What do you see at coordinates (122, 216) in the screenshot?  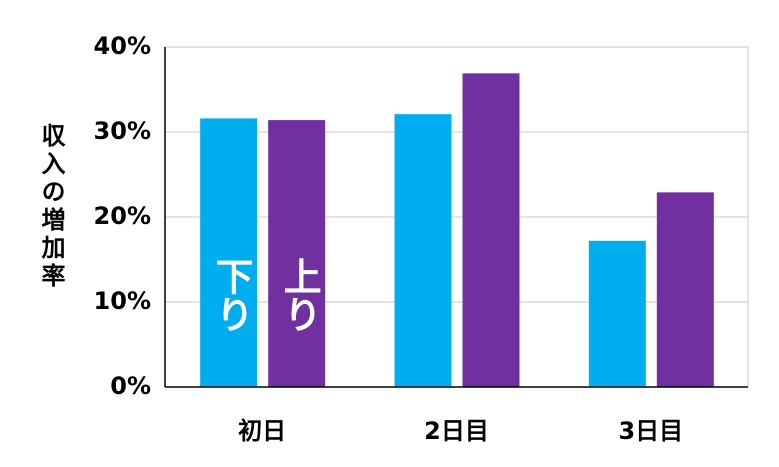 I see `y-tick-label: 20%` at bounding box center [122, 216].